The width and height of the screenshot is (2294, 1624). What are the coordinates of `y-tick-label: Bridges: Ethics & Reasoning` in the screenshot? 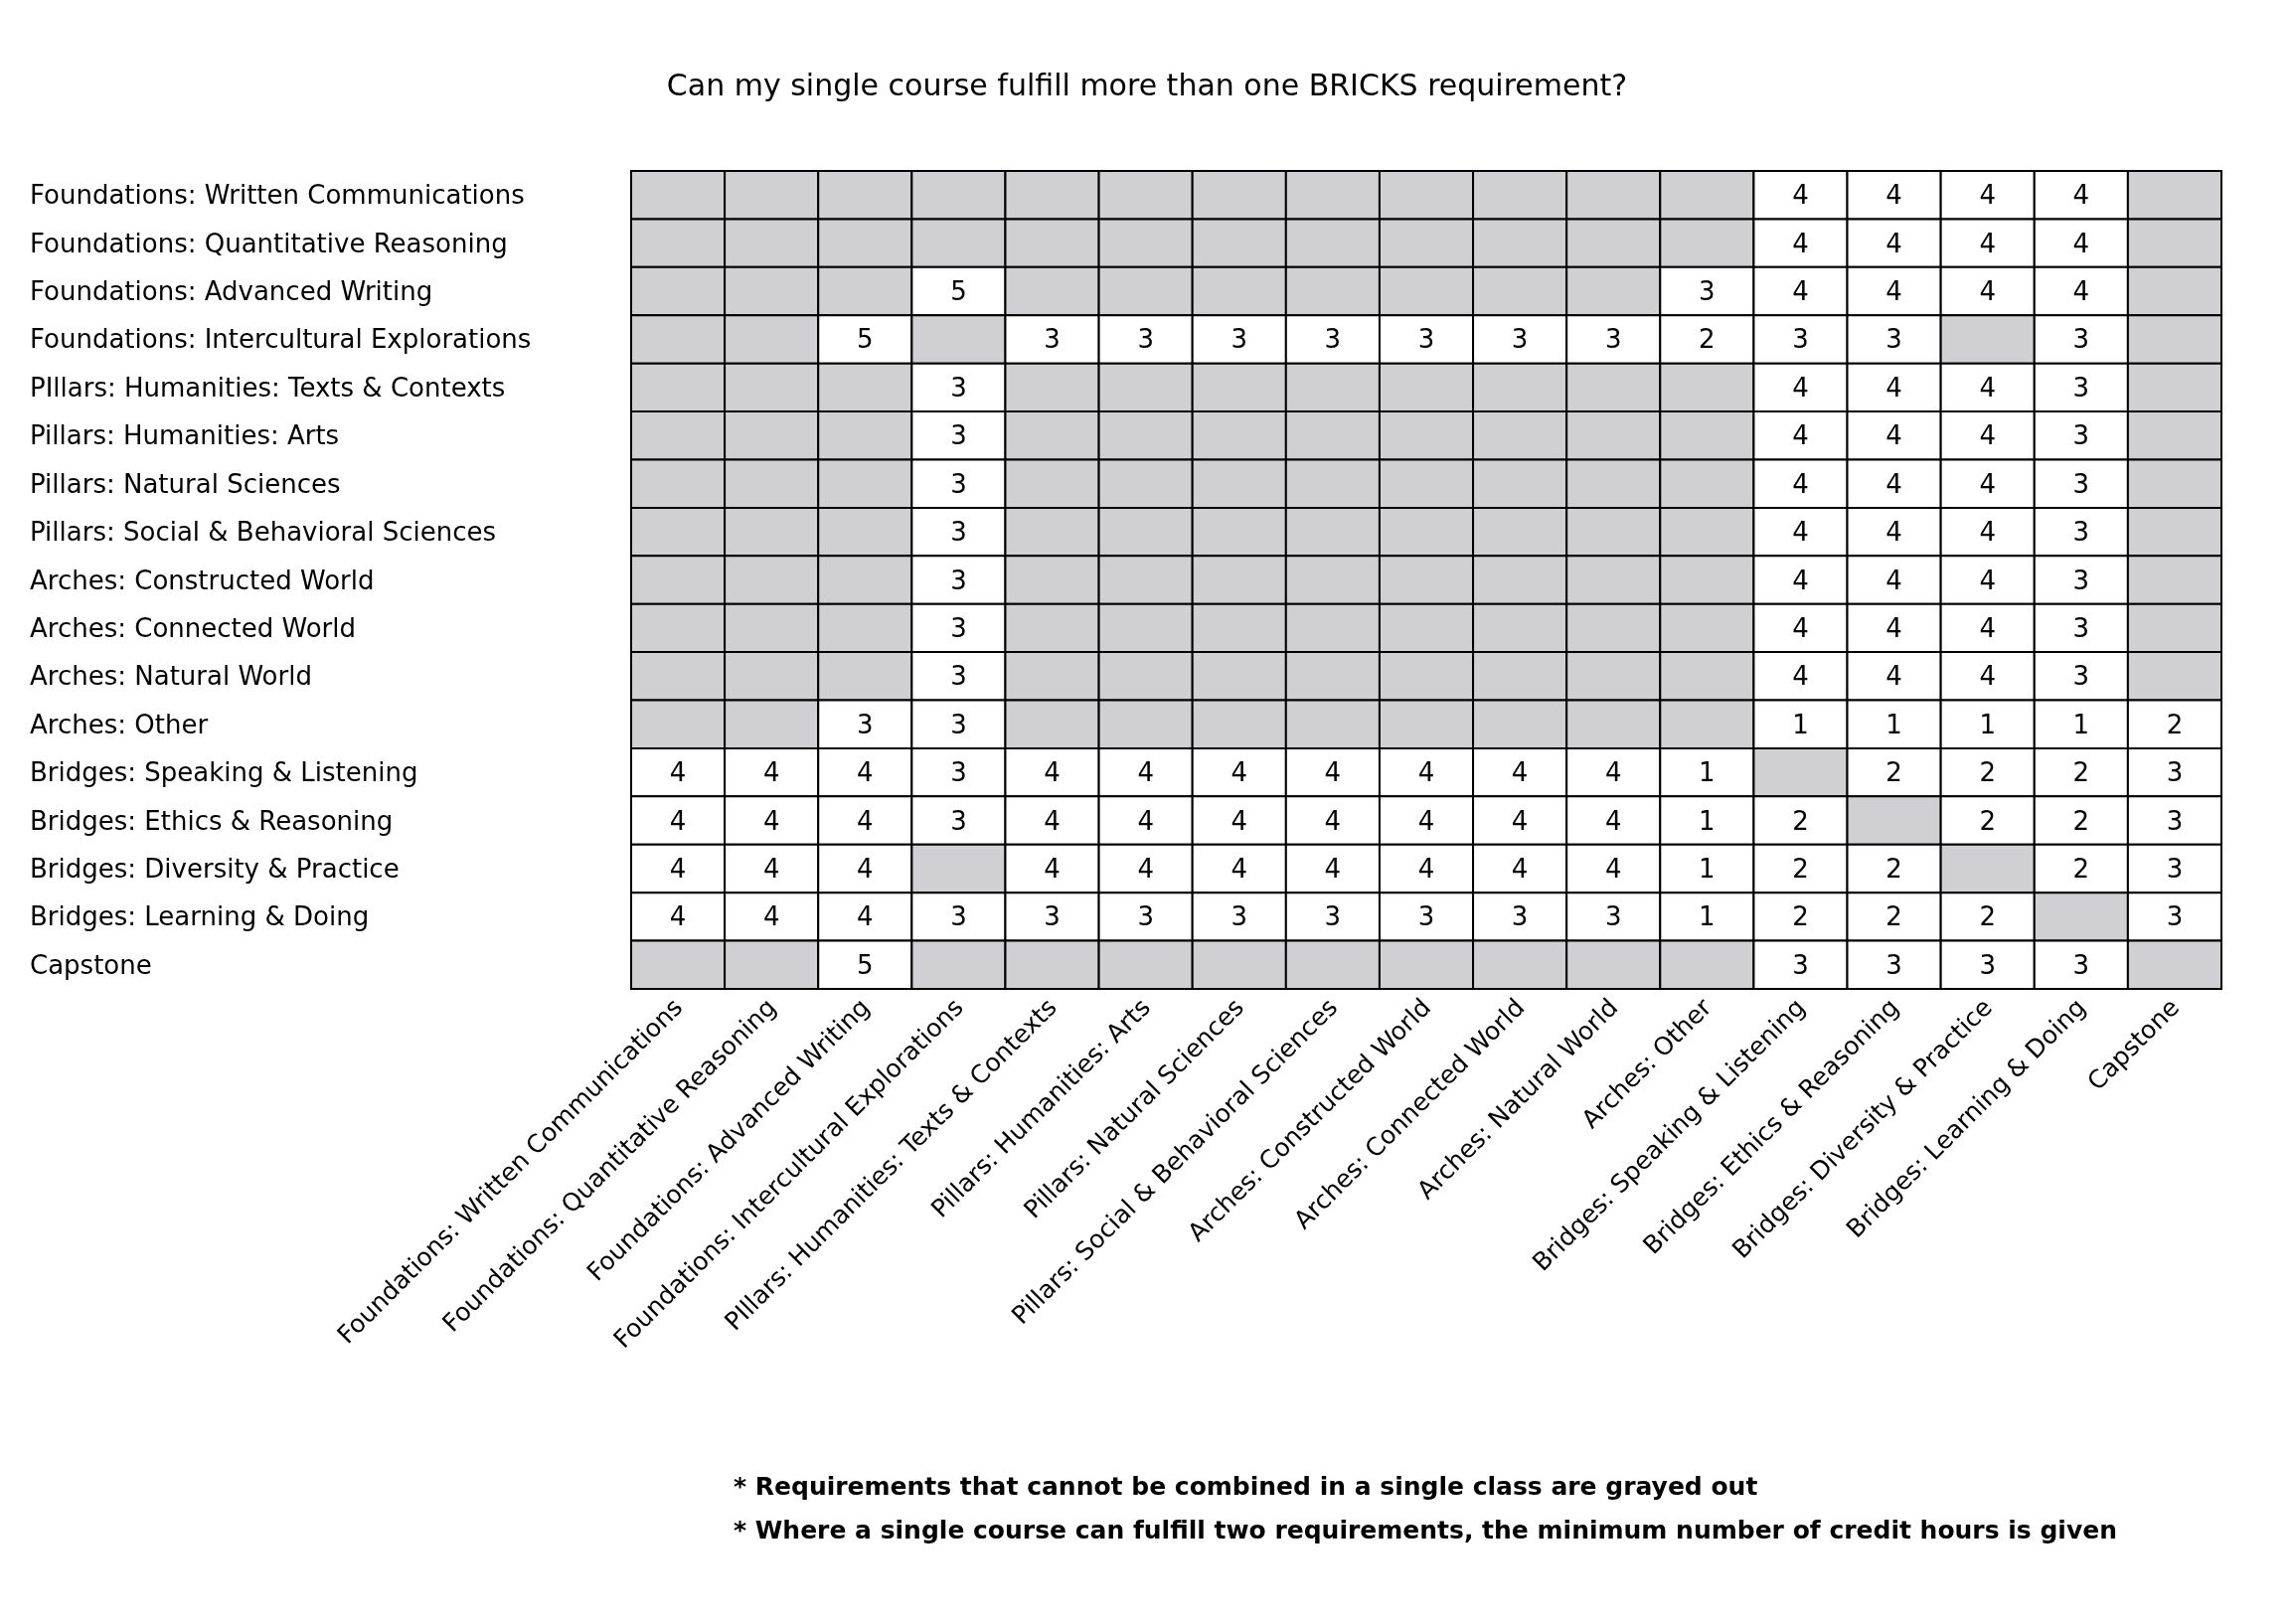 It's located at (212, 820).